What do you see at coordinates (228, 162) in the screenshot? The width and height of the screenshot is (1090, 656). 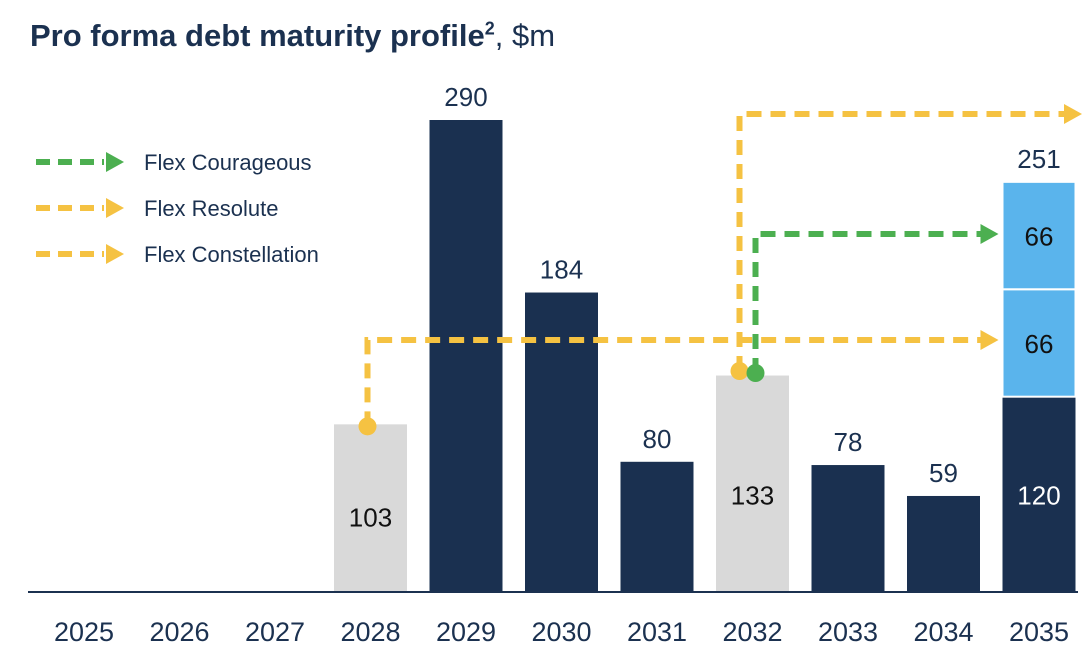 I see `legend-label-flex-courageous: Flex Courageous` at bounding box center [228, 162].